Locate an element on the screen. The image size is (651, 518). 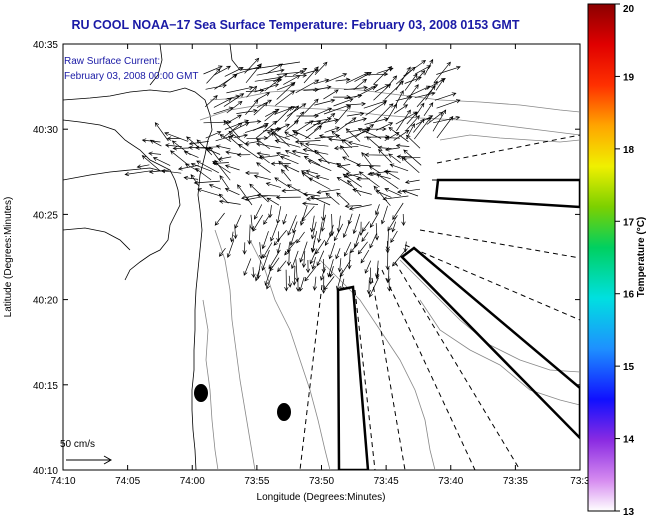
x-tick-label: 73:3 is located at coordinates (580, 481).